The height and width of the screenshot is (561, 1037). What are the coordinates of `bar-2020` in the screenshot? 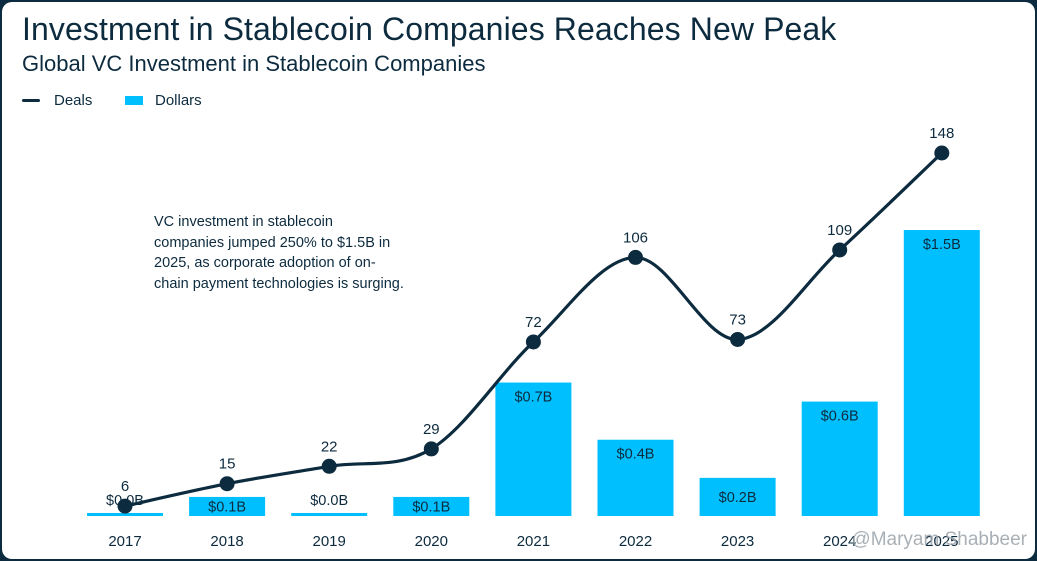 It's located at (431, 506).